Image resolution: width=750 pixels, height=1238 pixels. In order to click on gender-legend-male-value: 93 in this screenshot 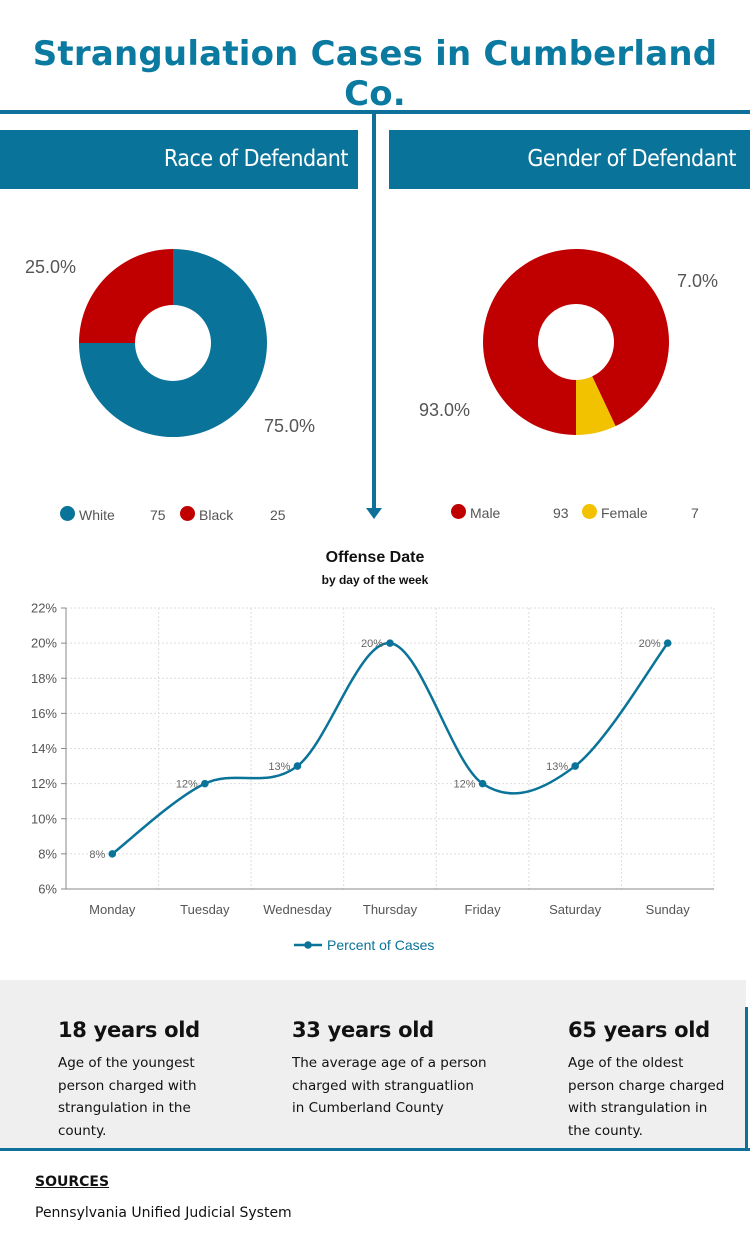, I will do `click(561, 513)`.